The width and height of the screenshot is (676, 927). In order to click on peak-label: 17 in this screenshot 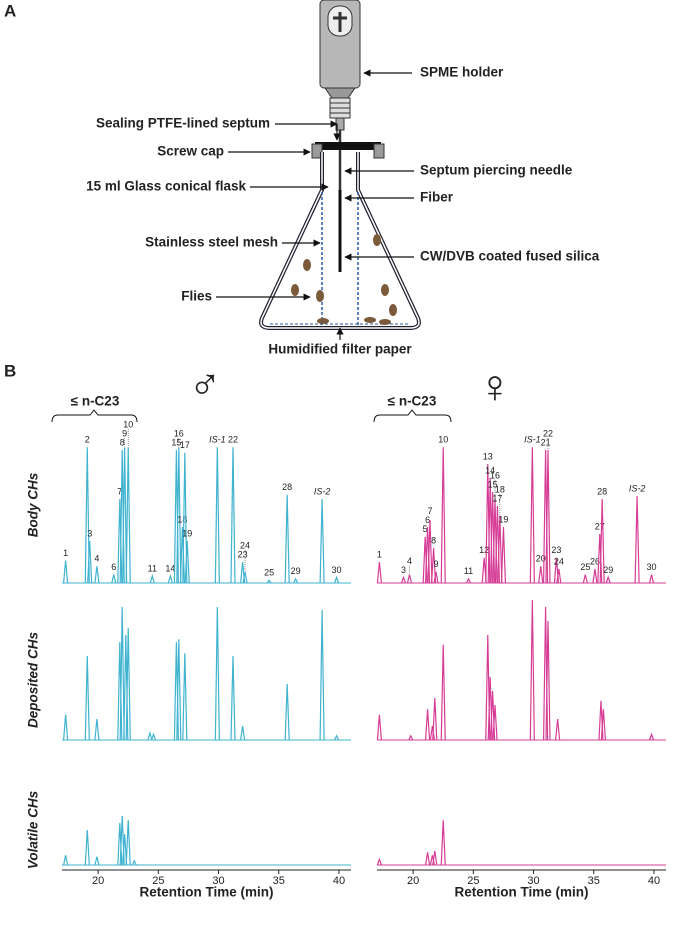, I will do `click(497, 498)`.